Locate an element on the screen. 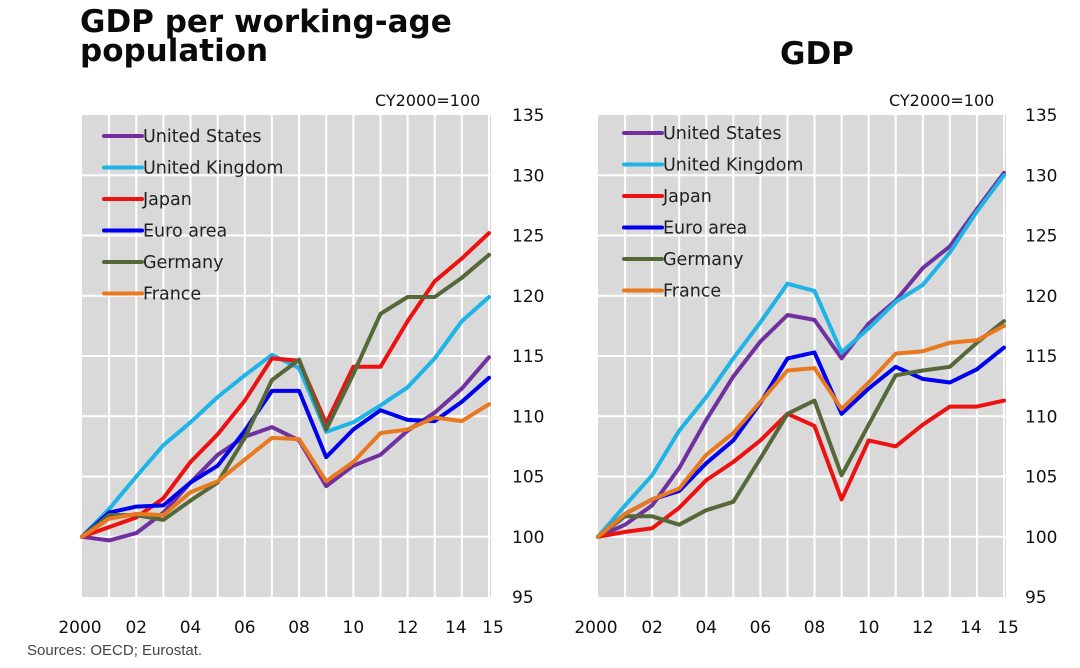 This screenshot has width=1080, height=668. series-line-germany is located at coordinates (801, 429).